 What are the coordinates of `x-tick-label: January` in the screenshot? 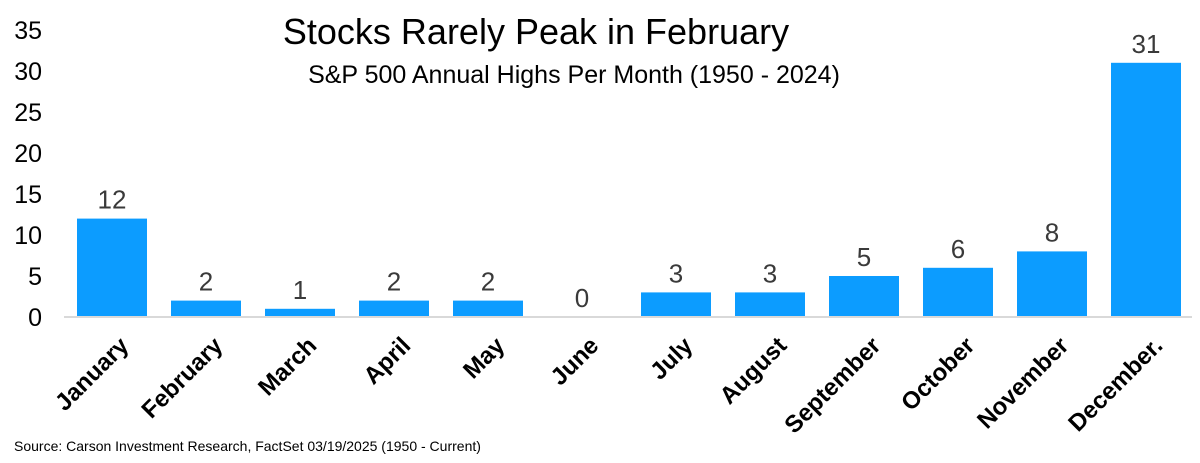 It's located at (92, 374).